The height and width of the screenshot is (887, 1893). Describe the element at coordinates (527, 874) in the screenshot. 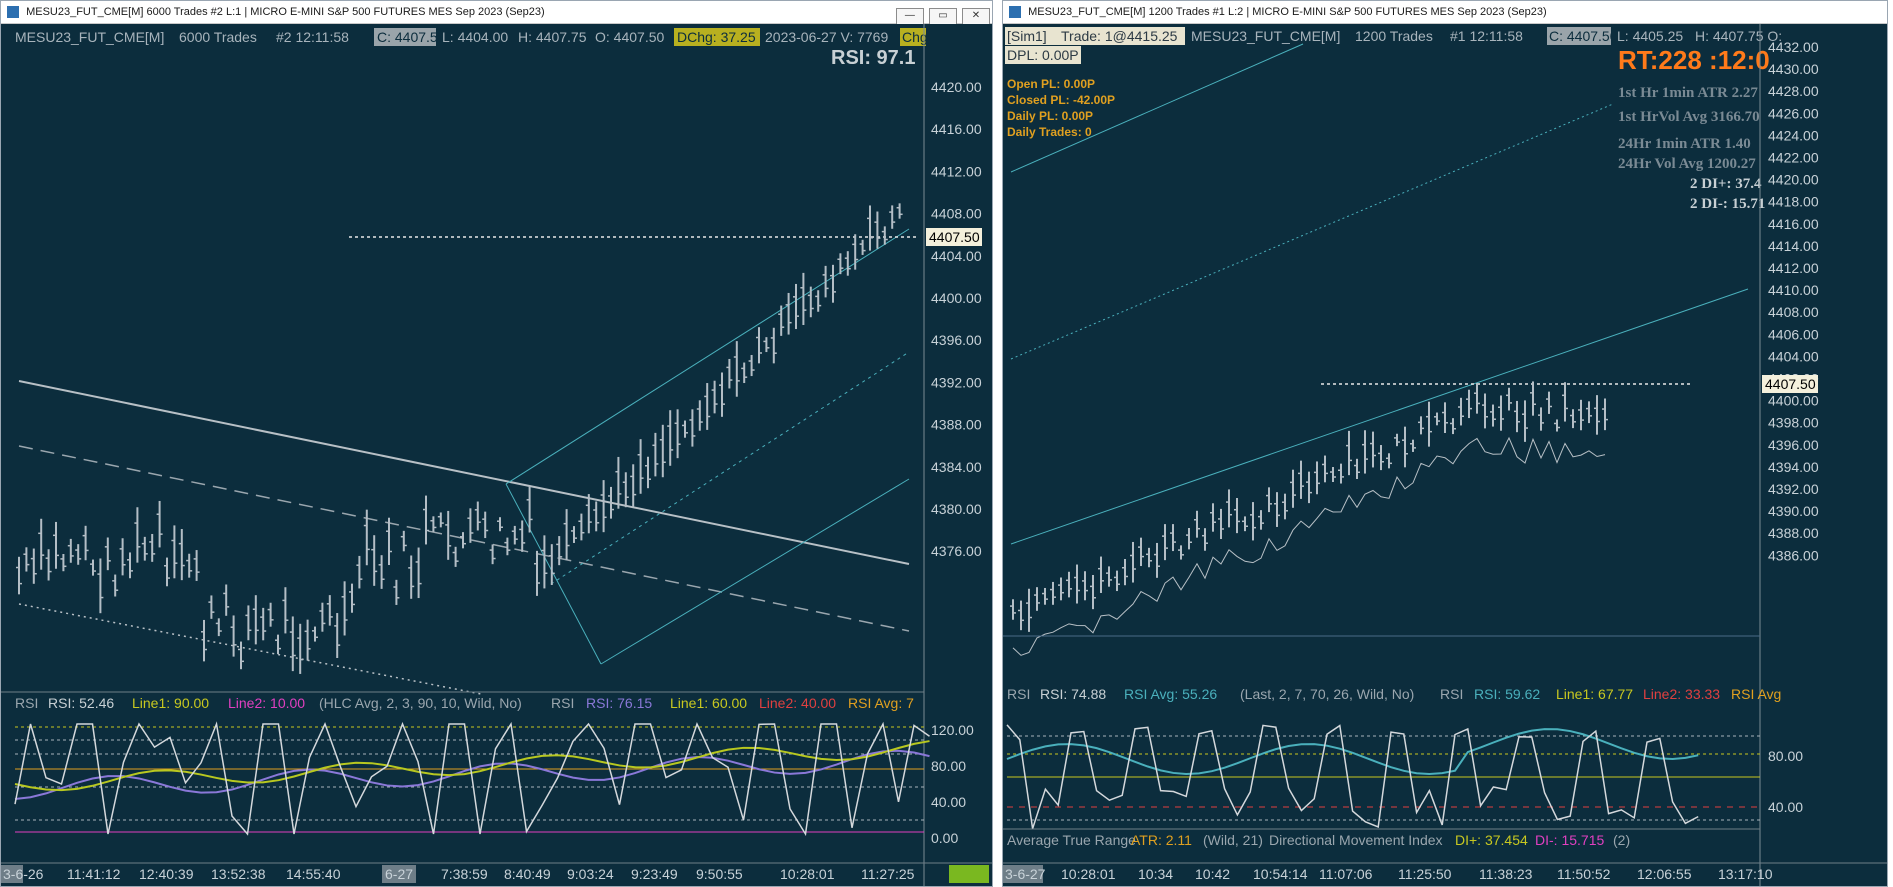

I see `left-time-tick-7: 8:40:49` at that location.